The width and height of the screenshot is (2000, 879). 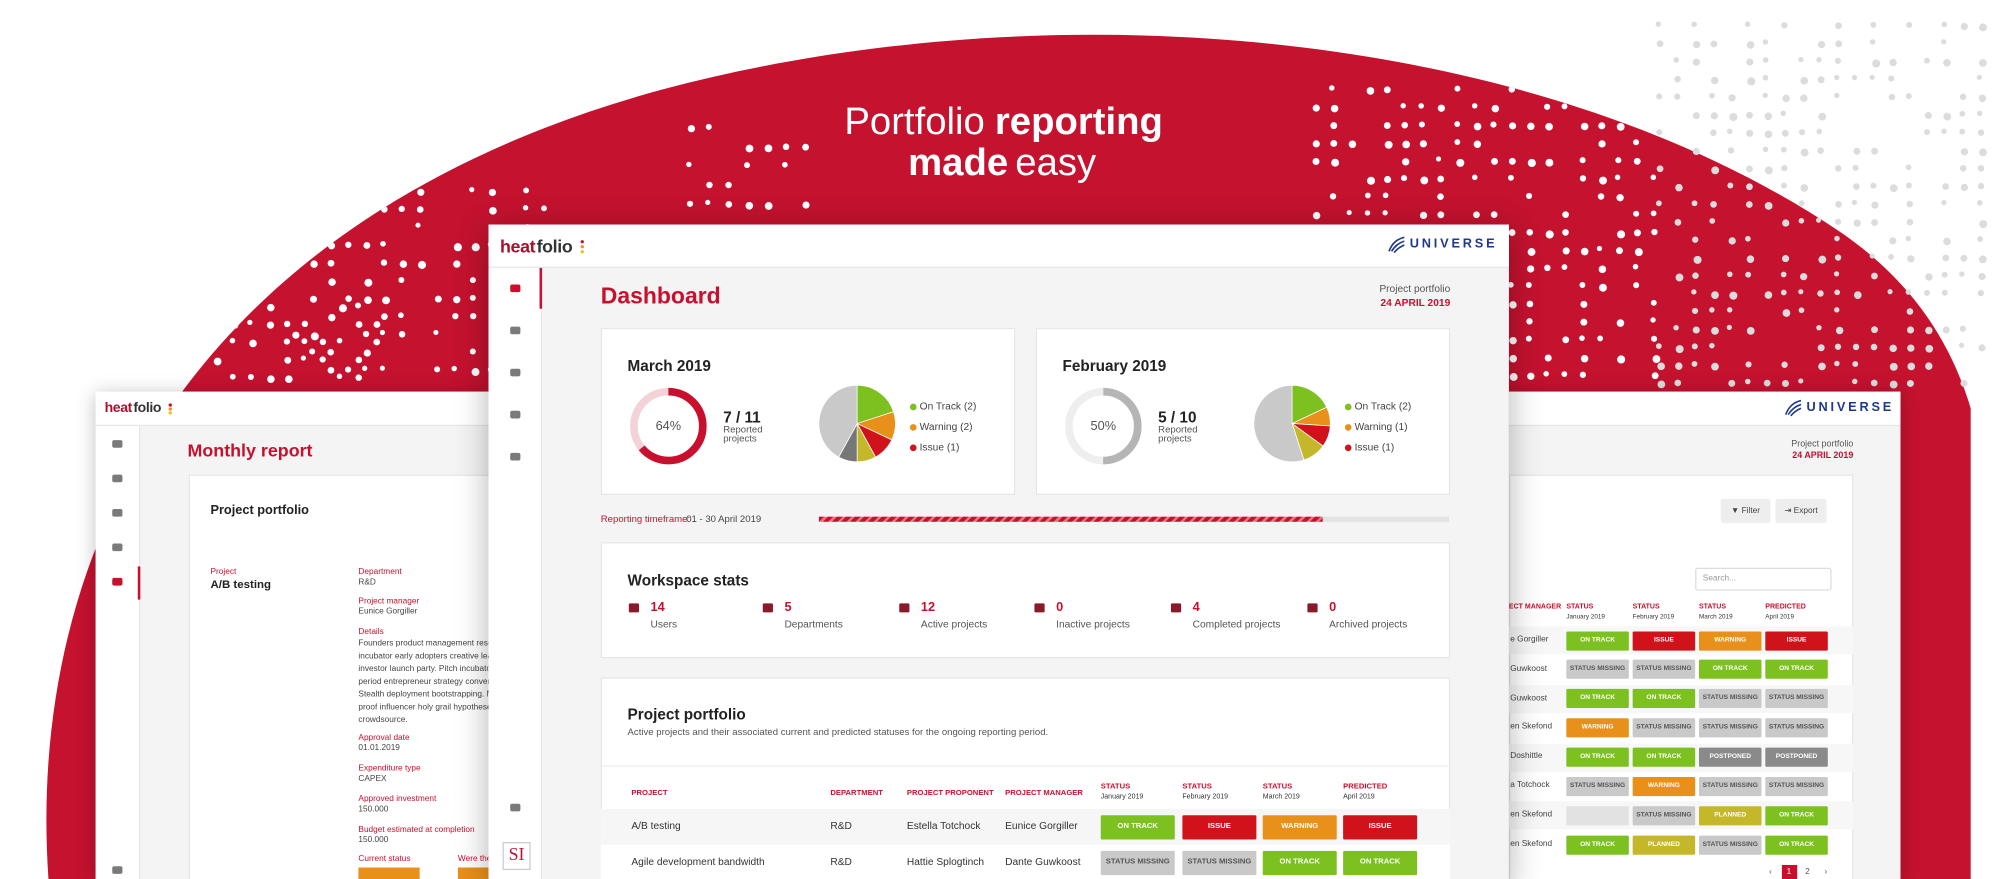 I want to click on cell-text: en Skefond, so click(x=1531, y=815).